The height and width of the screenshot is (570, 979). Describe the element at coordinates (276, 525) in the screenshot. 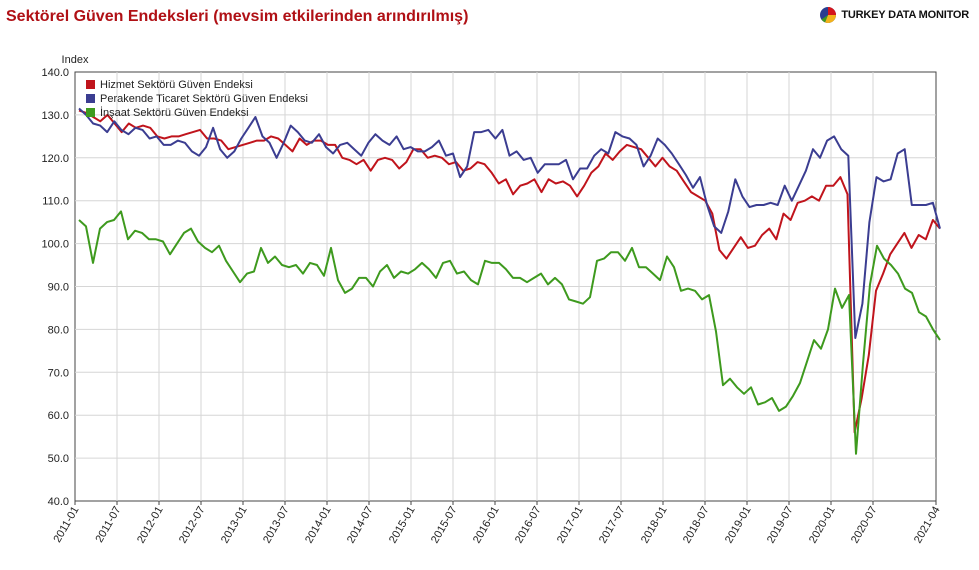

I see `x-tick-label: 2013-07` at that location.